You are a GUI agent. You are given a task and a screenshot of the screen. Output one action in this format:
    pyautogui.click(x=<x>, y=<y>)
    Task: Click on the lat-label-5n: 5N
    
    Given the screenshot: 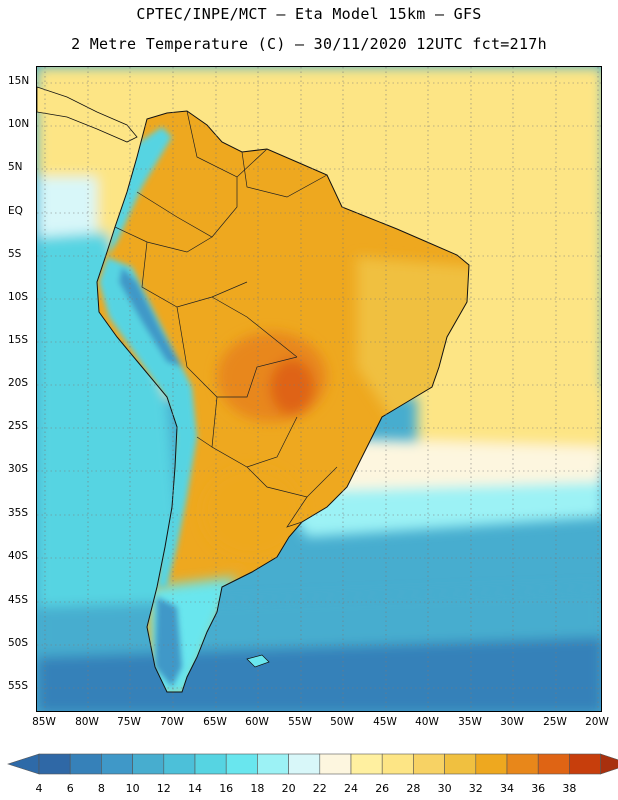 What is the action you would take?
    pyautogui.click(x=15, y=167)
    